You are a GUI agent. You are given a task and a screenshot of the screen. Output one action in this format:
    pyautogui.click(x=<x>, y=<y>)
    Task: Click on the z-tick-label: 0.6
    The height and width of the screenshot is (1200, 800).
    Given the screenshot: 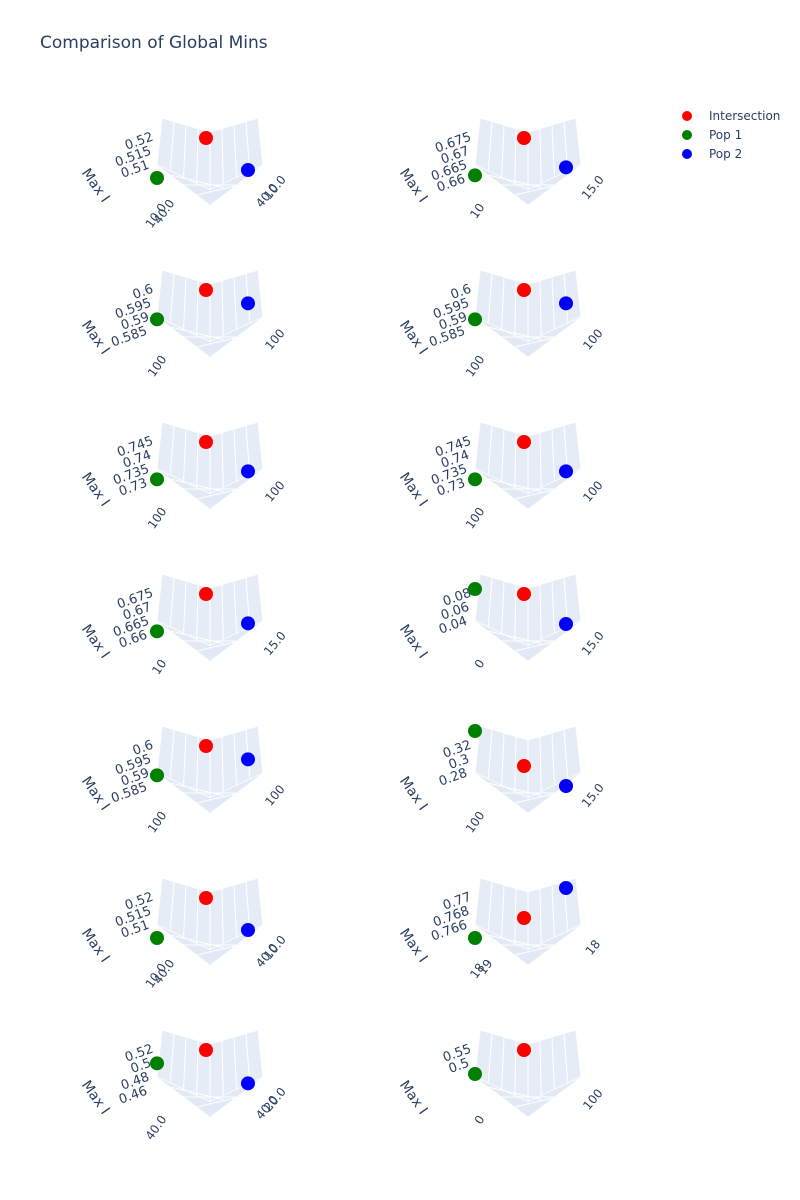 What is the action you would take?
    pyautogui.click(x=143, y=292)
    